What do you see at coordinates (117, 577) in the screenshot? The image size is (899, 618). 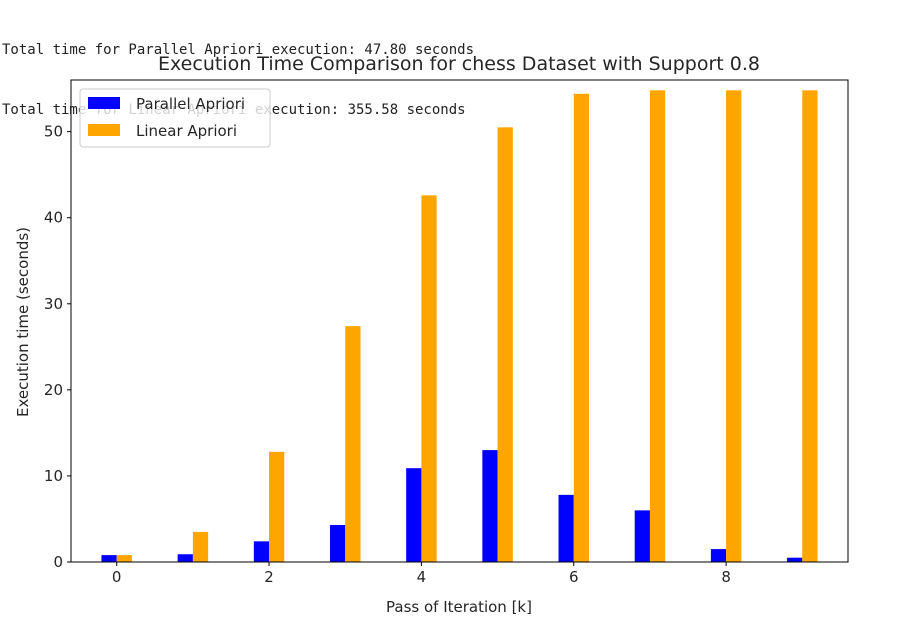 I see `x-tick-label-0: 0` at bounding box center [117, 577].